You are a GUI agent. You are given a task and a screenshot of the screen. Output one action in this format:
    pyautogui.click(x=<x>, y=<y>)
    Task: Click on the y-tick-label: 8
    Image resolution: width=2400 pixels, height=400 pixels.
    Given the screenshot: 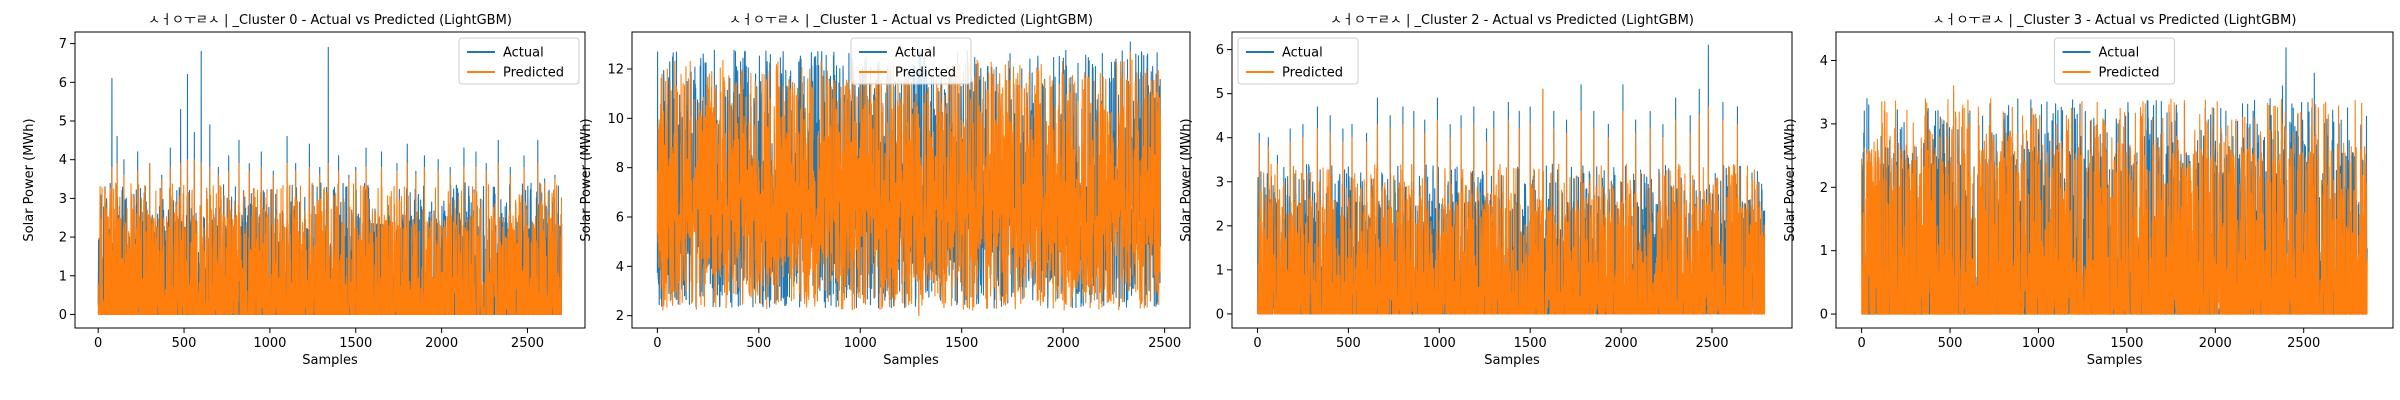 What is the action you would take?
    pyautogui.click(x=620, y=168)
    